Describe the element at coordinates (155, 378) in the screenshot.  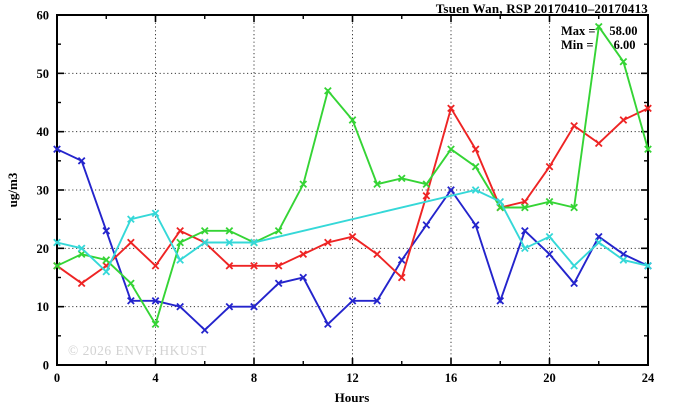
I see `svg-text: 4` at that location.